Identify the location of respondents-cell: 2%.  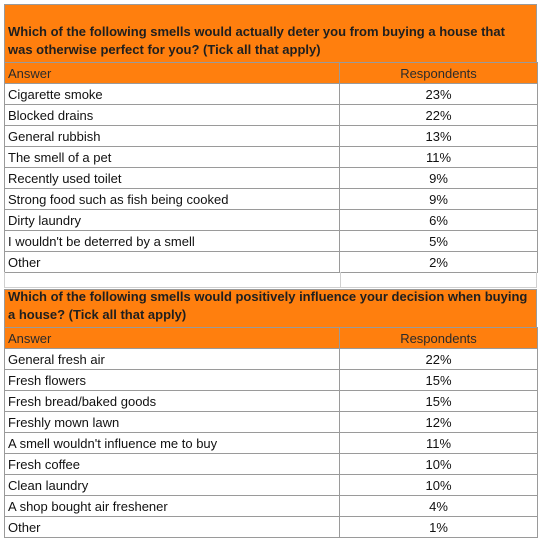
(438, 262).